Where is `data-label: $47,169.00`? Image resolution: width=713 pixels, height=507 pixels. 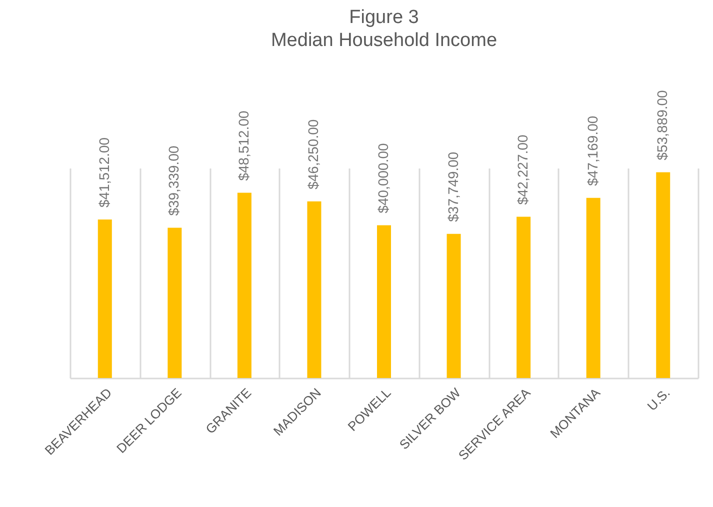 data-label: $47,169.00 is located at coordinates (592, 151).